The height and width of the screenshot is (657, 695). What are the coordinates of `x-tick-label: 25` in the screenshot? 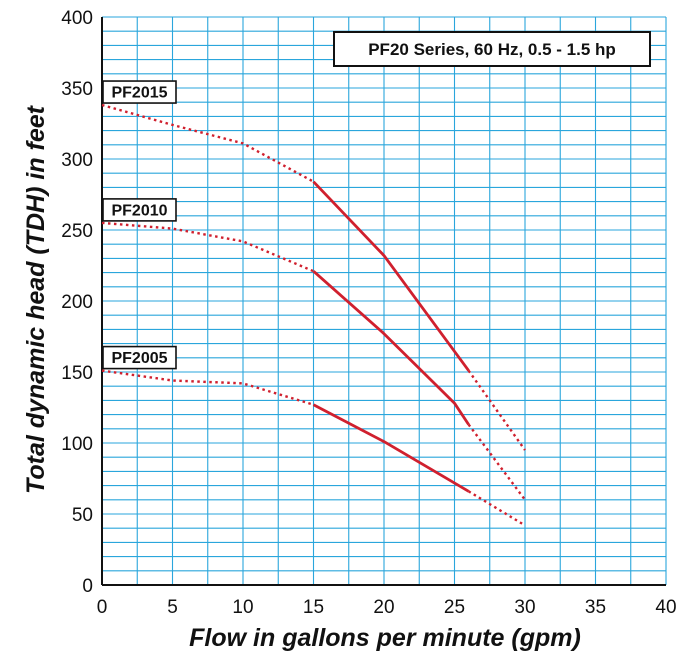 It's located at (454, 607).